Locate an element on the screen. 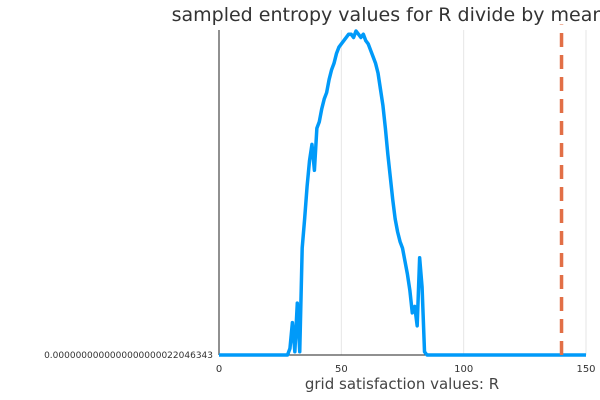 The height and width of the screenshot is (400, 600). x-tick-labels: 0 50 100 150 is located at coordinates (406, 369).